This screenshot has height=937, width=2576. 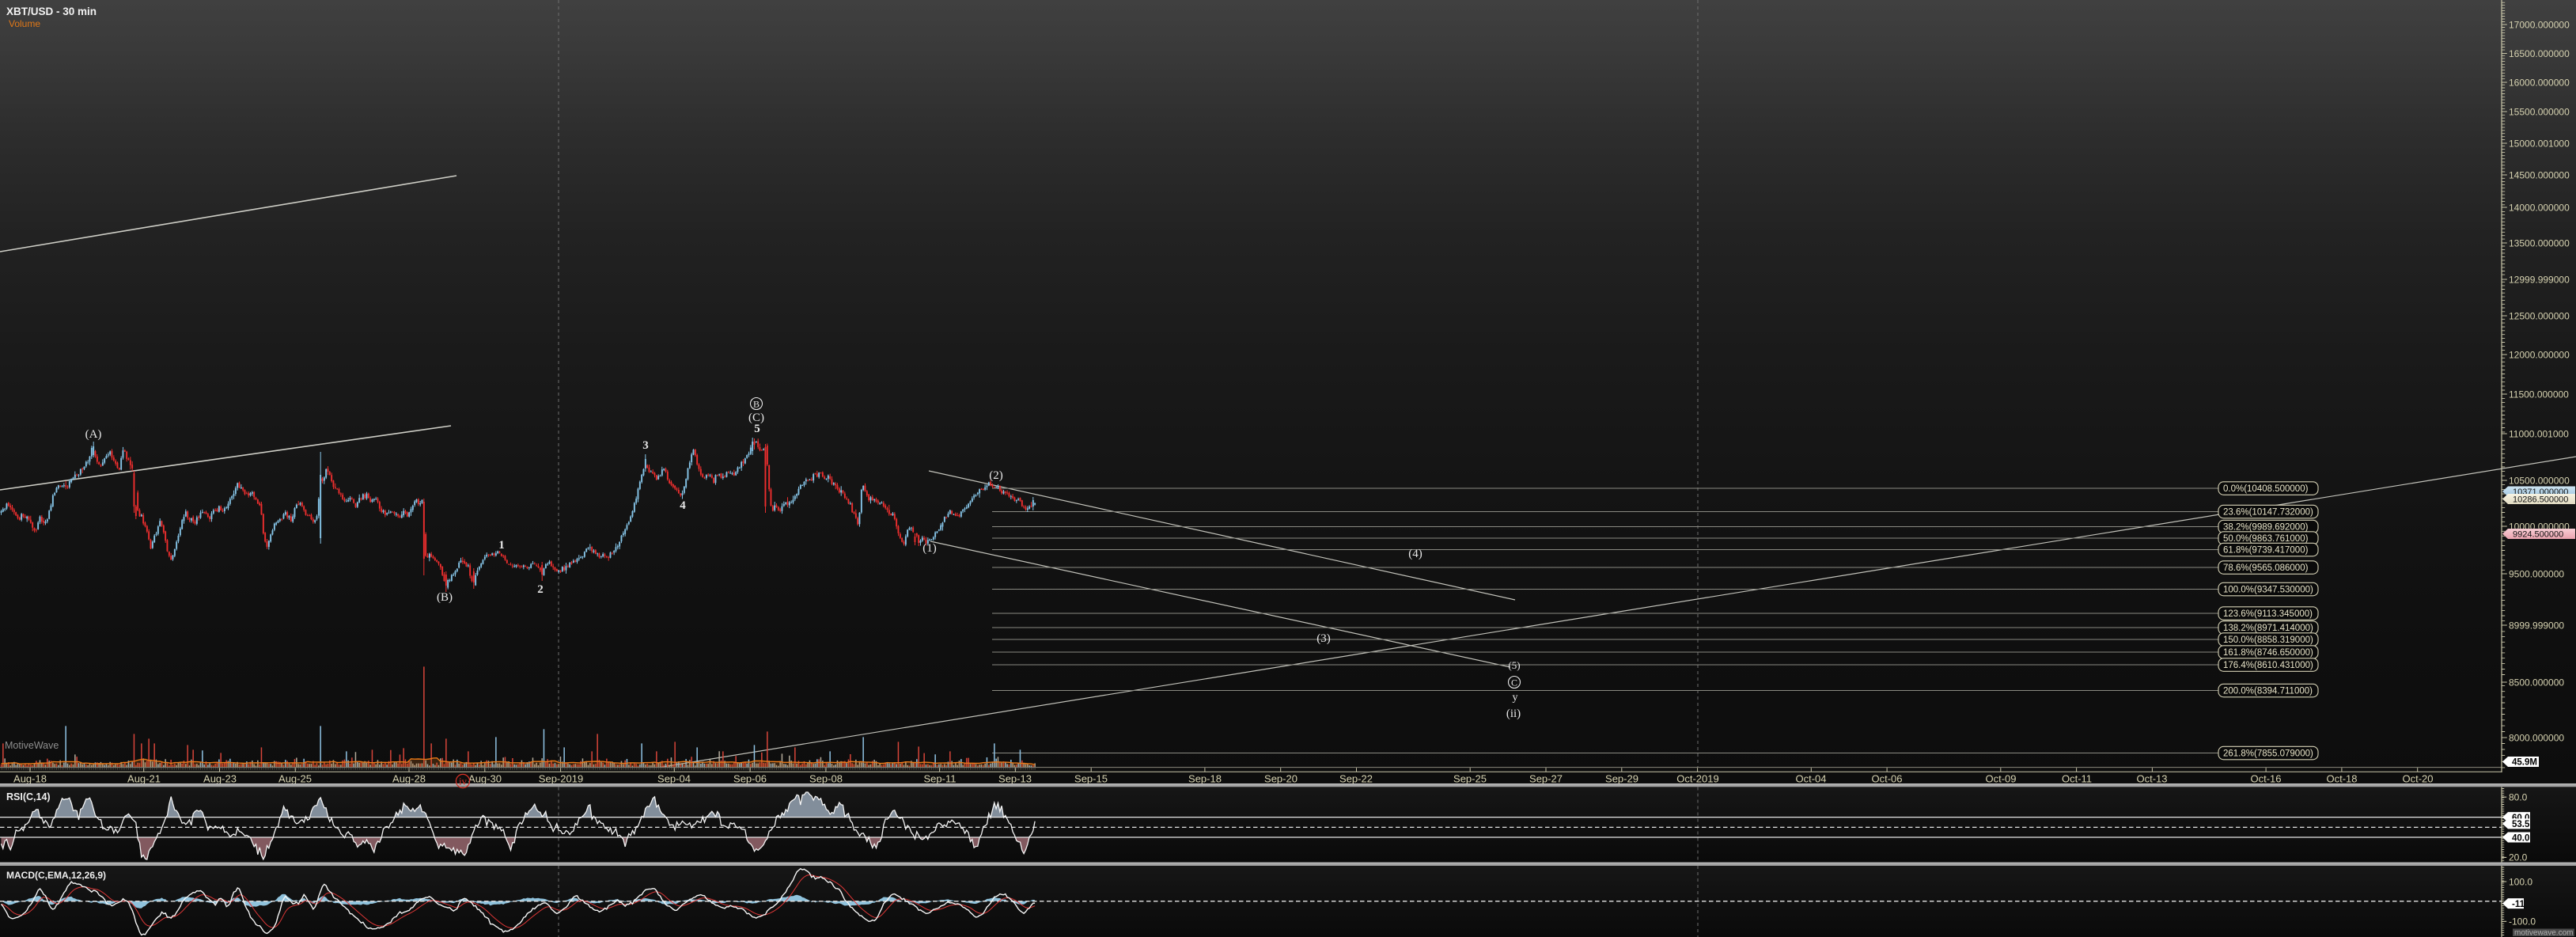 I want to click on svg-text: Oct-13, so click(x=2151, y=778).